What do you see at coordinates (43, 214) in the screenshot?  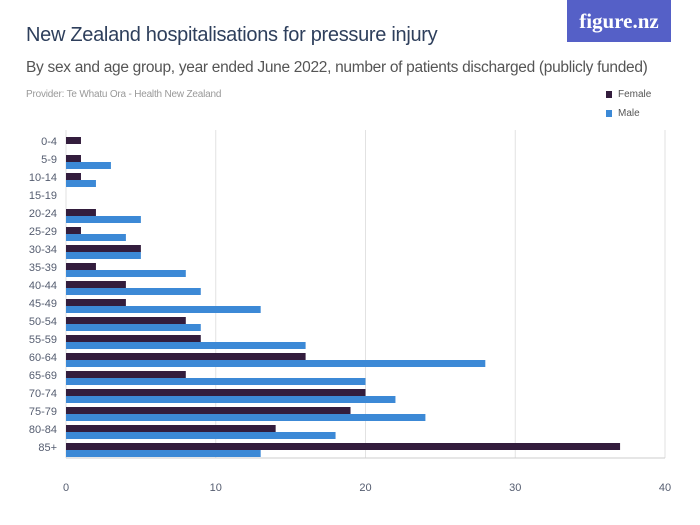 I see `y-tick-label: 20-24` at bounding box center [43, 214].